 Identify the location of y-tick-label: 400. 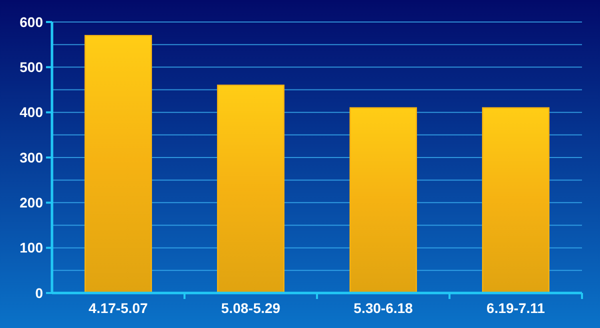
(32, 112).